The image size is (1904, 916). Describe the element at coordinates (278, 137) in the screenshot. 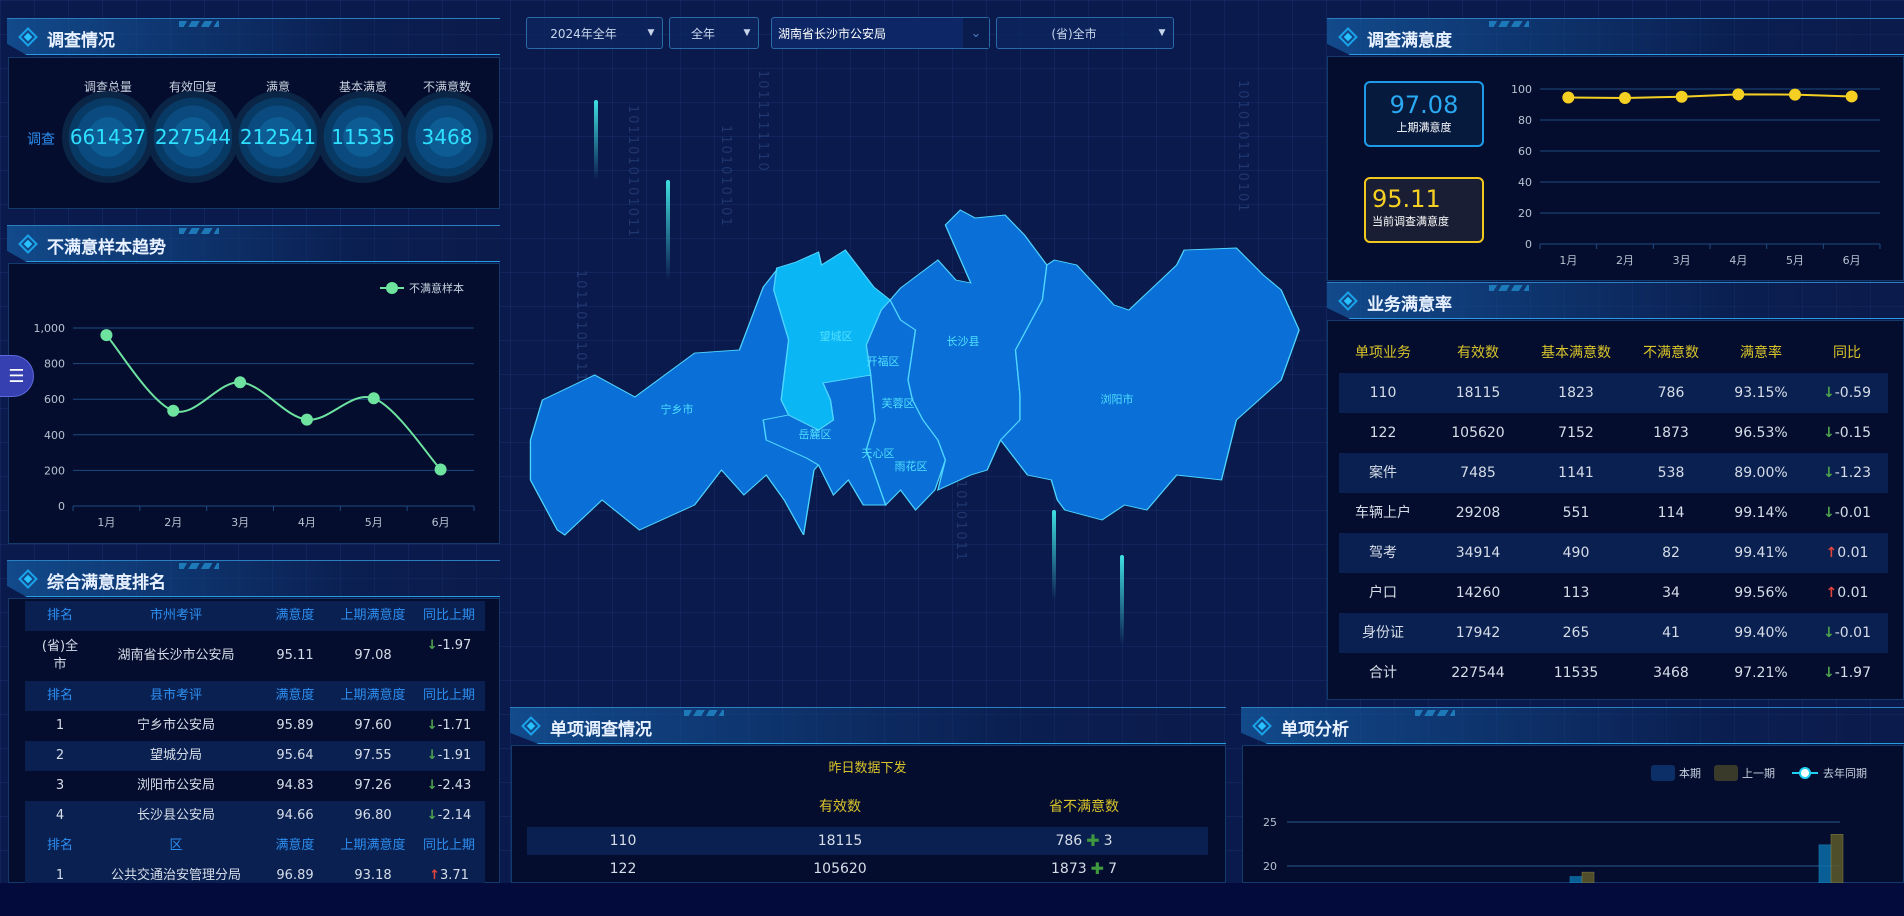

I see `stat-circle: 212541` at that location.